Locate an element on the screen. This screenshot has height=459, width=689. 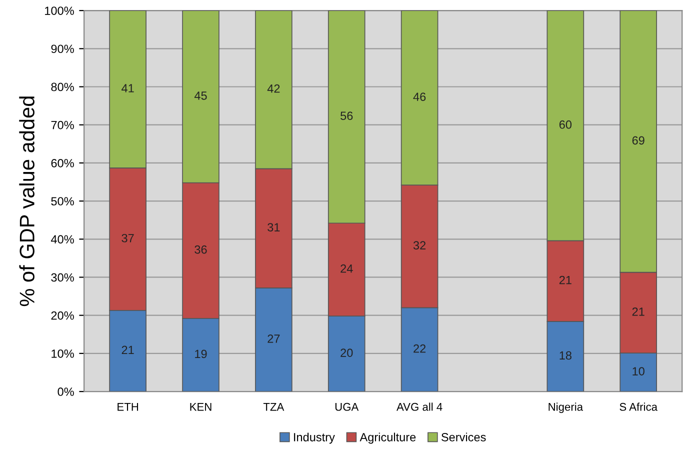
x-tick-label: S Africa is located at coordinates (639, 406).